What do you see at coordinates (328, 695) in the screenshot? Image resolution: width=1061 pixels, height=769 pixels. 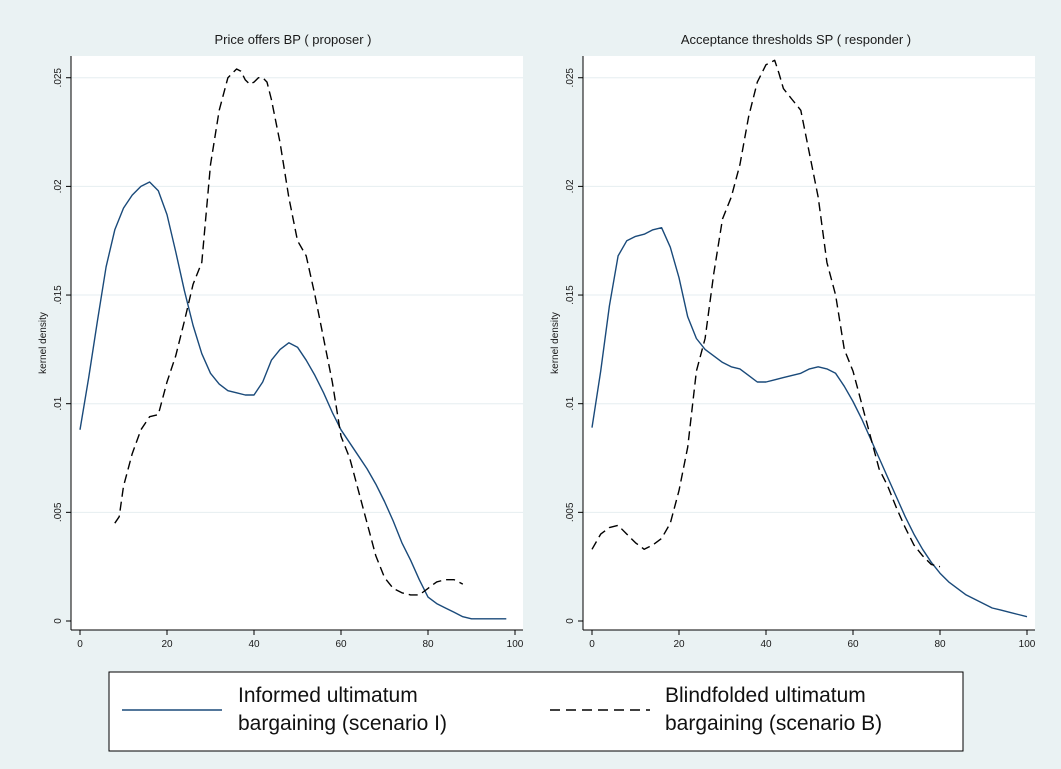 I see `legend-label-informed-line1: Informed ultimatum` at bounding box center [328, 695].